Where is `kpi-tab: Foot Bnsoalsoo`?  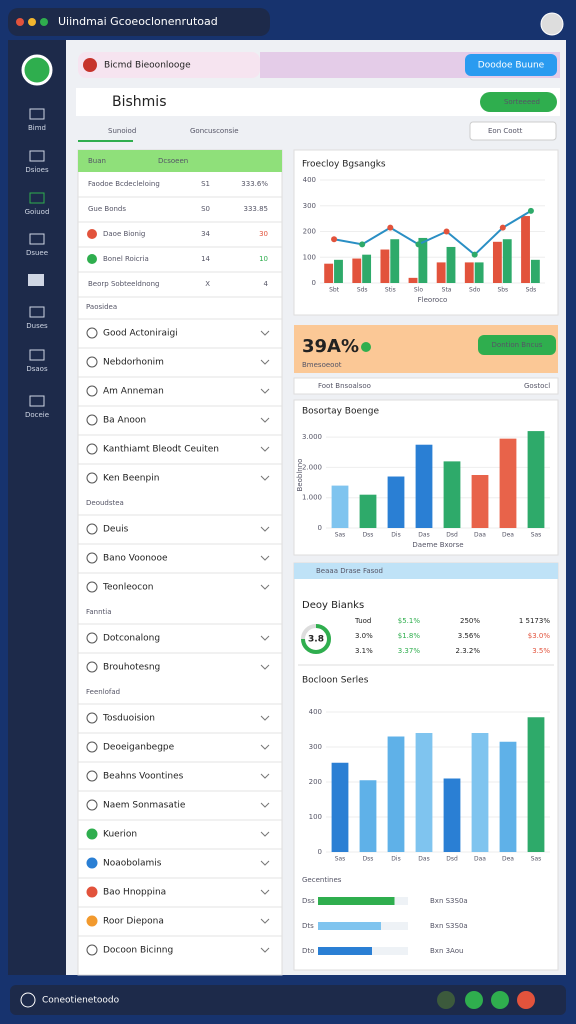 kpi-tab: Foot Bnsoalsoo is located at coordinates (344, 386).